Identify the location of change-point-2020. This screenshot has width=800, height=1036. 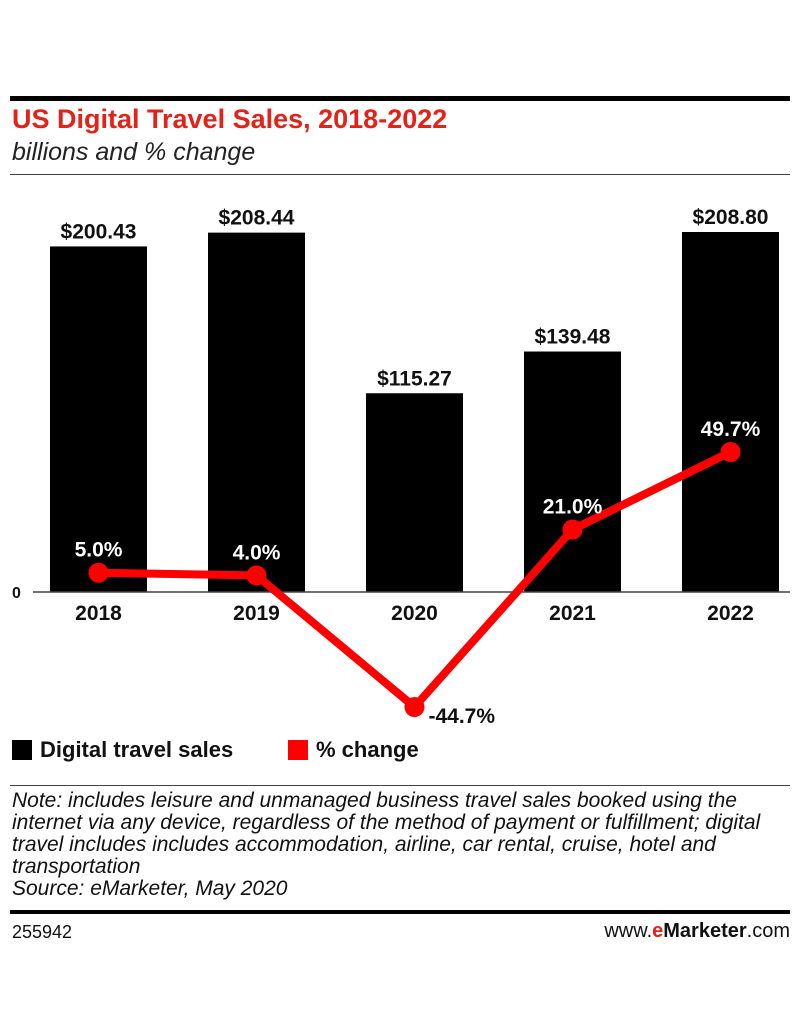
(414, 707).